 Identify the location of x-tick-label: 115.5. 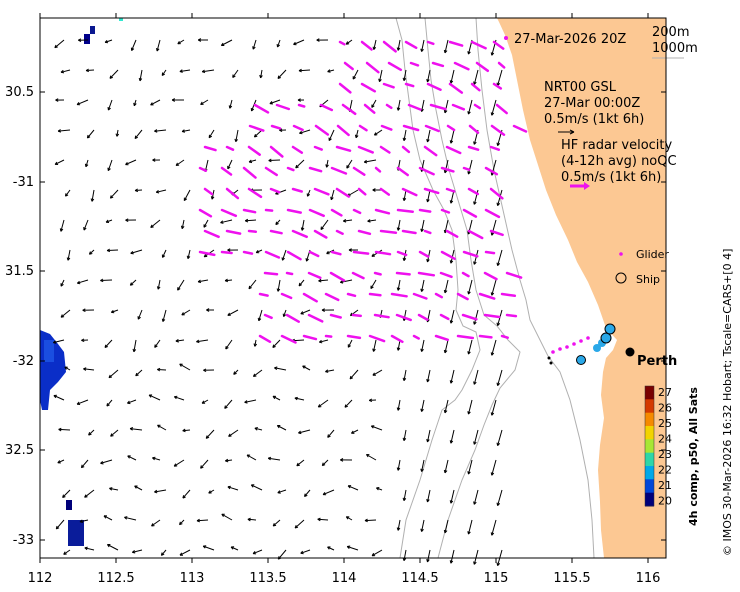
(571, 578).